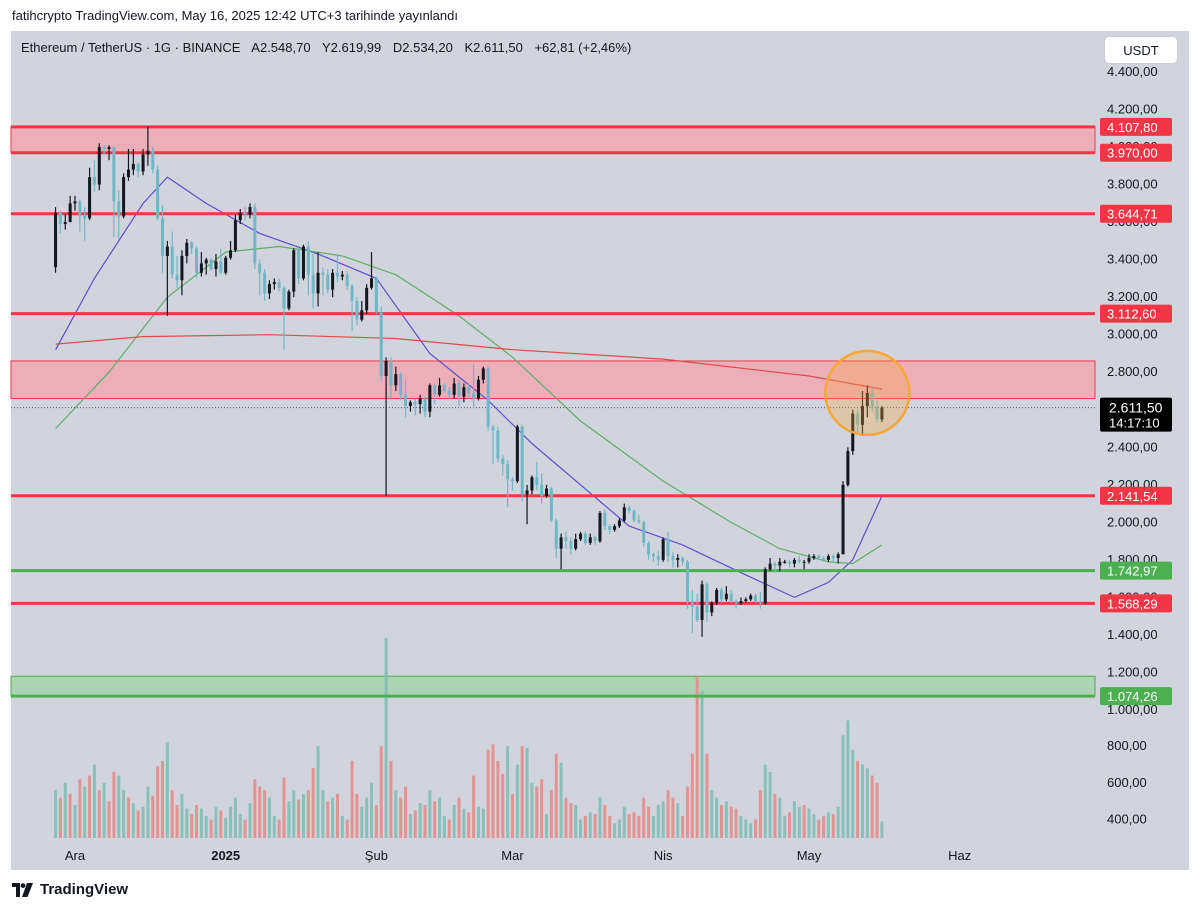  I want to click on tradingview-logo: TradingView, so click(70, 889).